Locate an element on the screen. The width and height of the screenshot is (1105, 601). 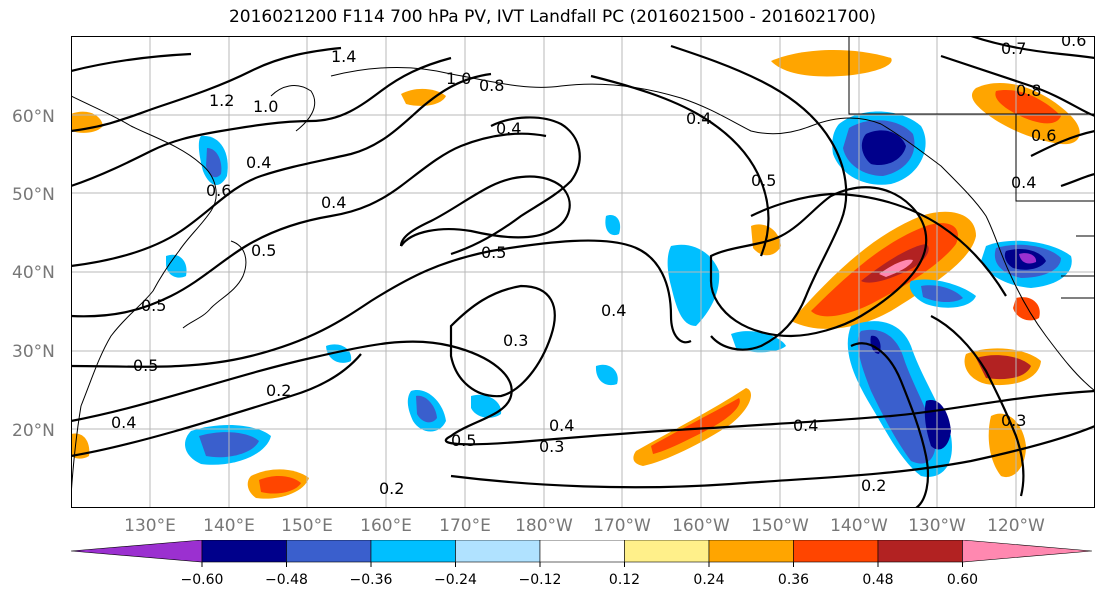
lat-label-60: 60°N is located at coordinates (33, 117).